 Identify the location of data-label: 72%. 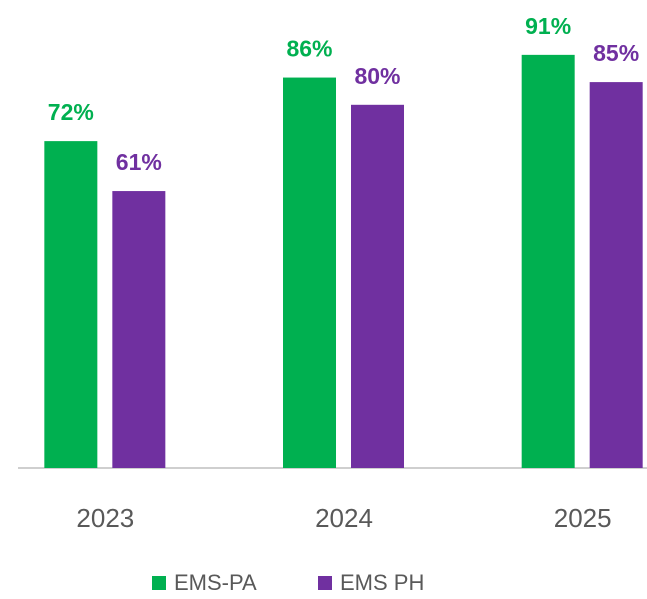
(71, 112).